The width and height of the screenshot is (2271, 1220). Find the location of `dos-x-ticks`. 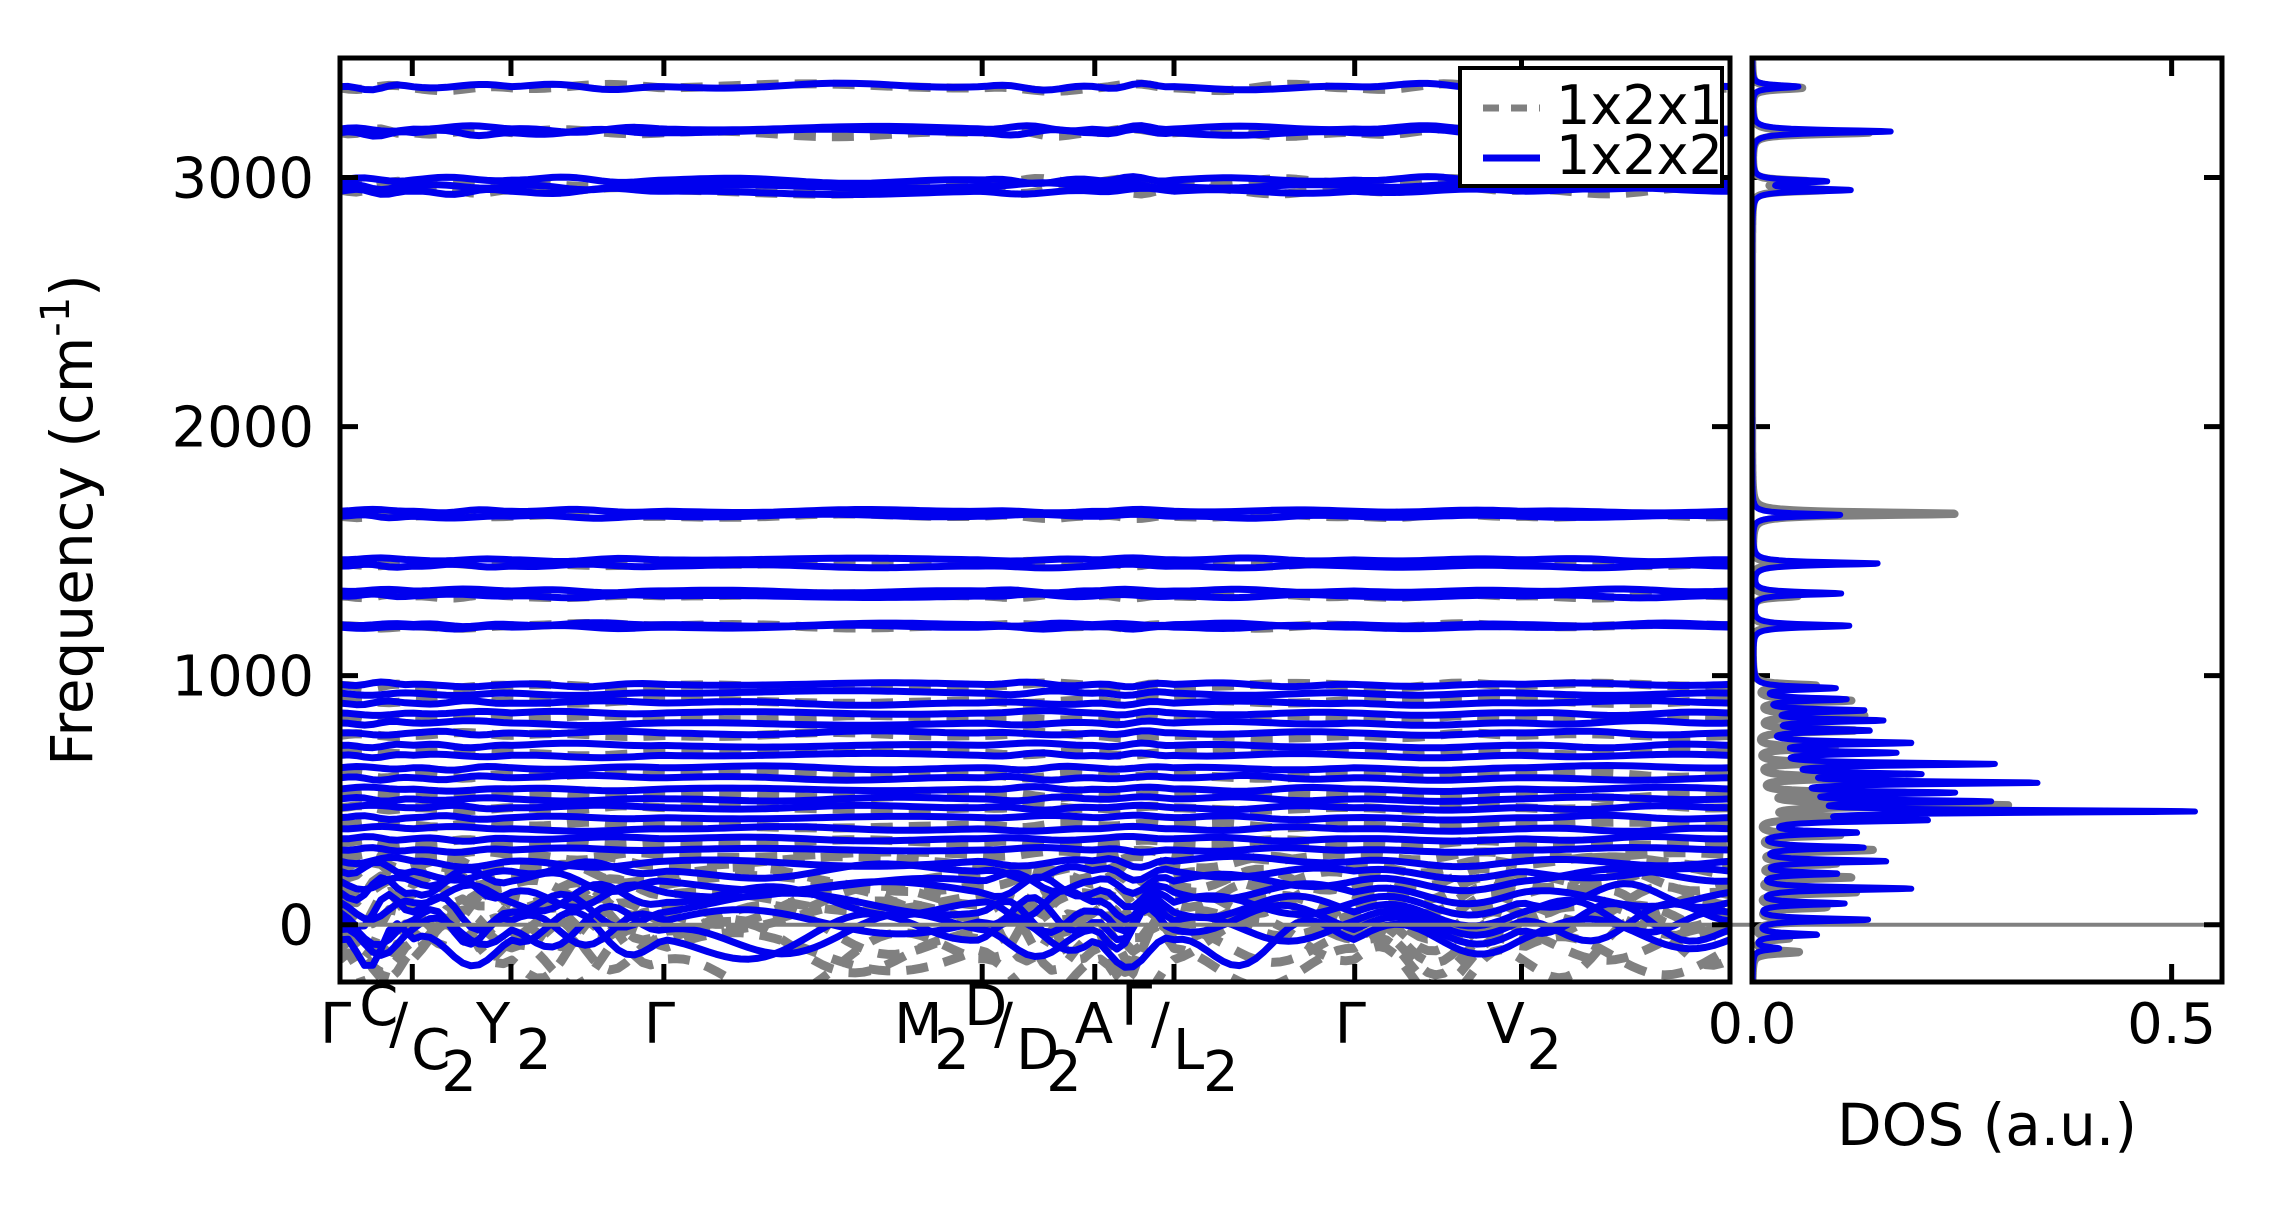

dos-x-ticks is located at coordinates (1962, 520).